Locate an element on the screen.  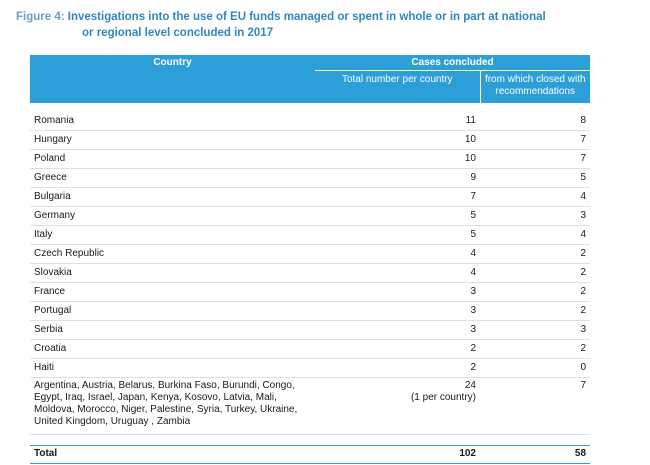
table-row: Poland 10 7 is located at coordinates (310, 159).